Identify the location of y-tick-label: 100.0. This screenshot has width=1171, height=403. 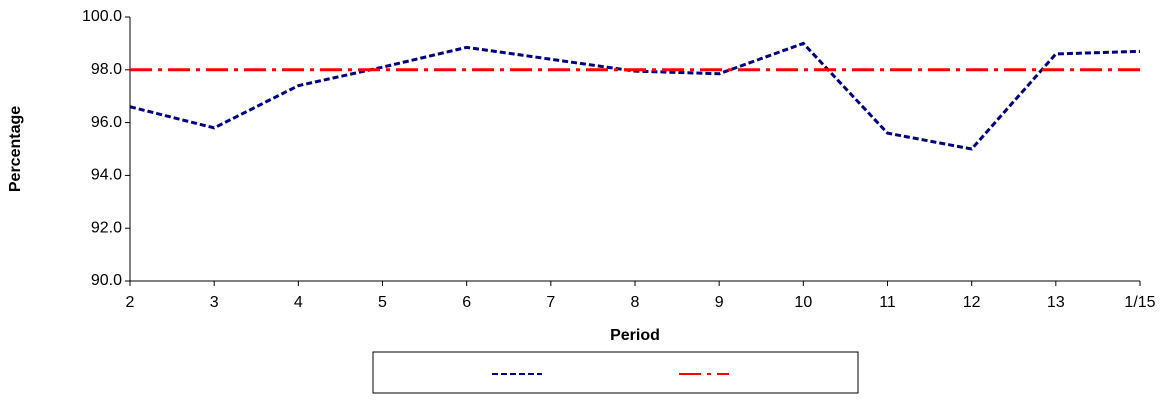
(102, 16).